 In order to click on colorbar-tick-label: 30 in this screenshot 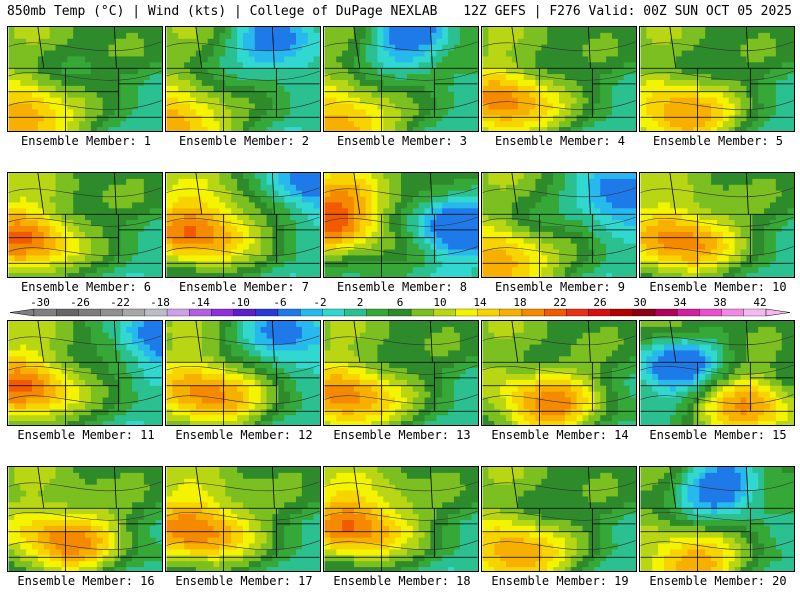, I will do `click(639, 303)`.